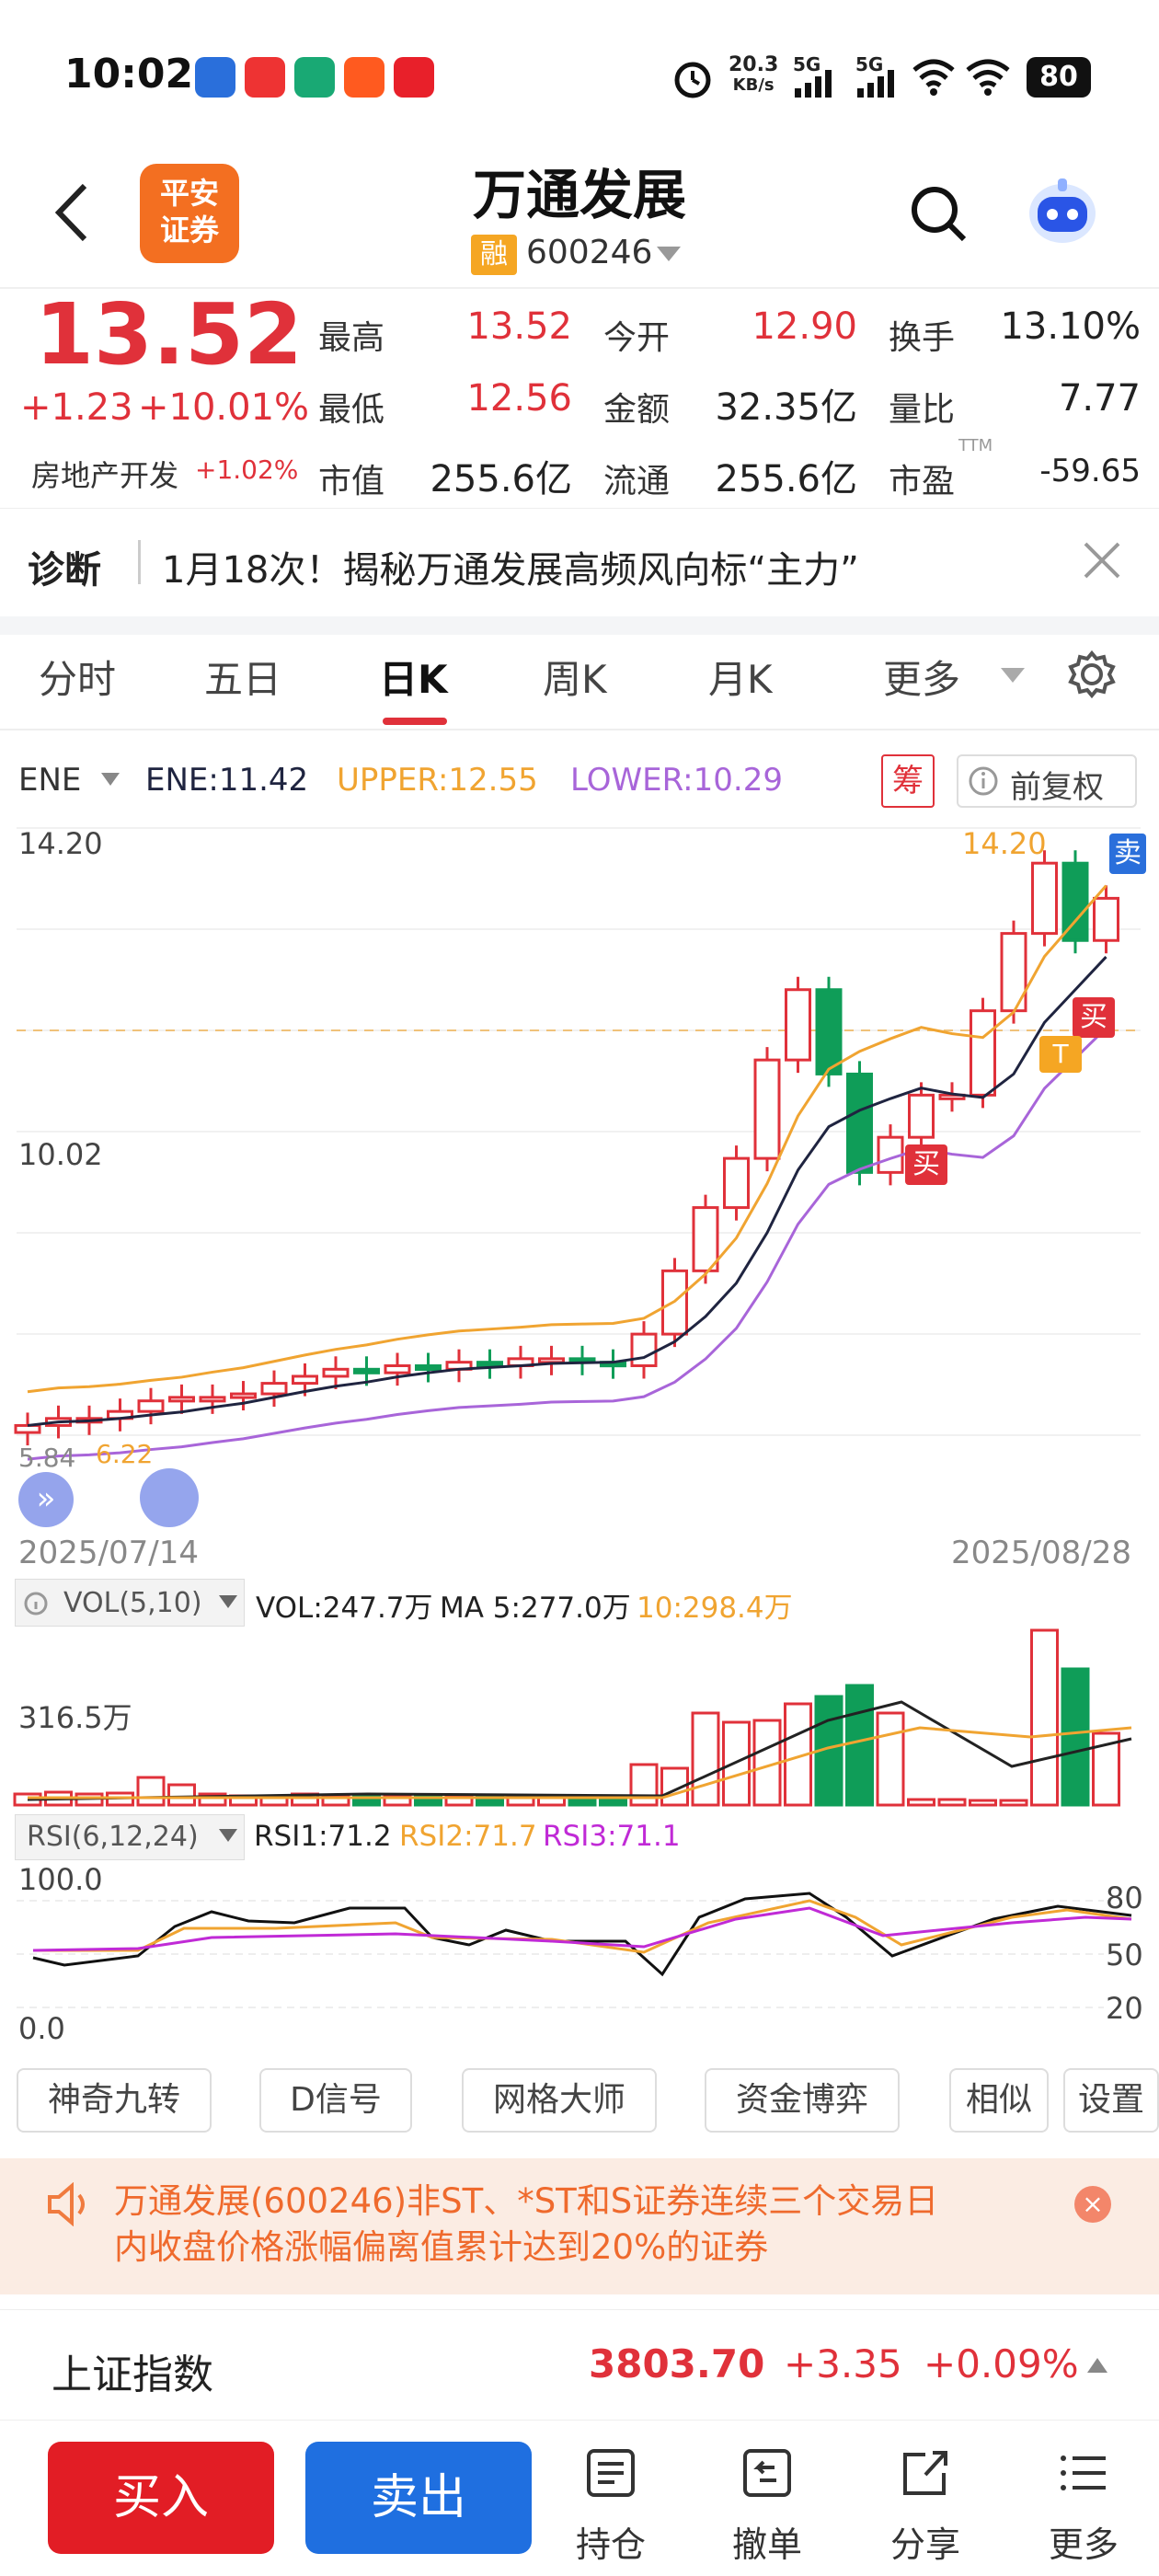 This screenshot has height=2576, width=1159. What do you see at coordinates (323, 1836) in the screenshot?
I see `rsi1-value: RSI1:71.2` at bounding box center [323, 1836].